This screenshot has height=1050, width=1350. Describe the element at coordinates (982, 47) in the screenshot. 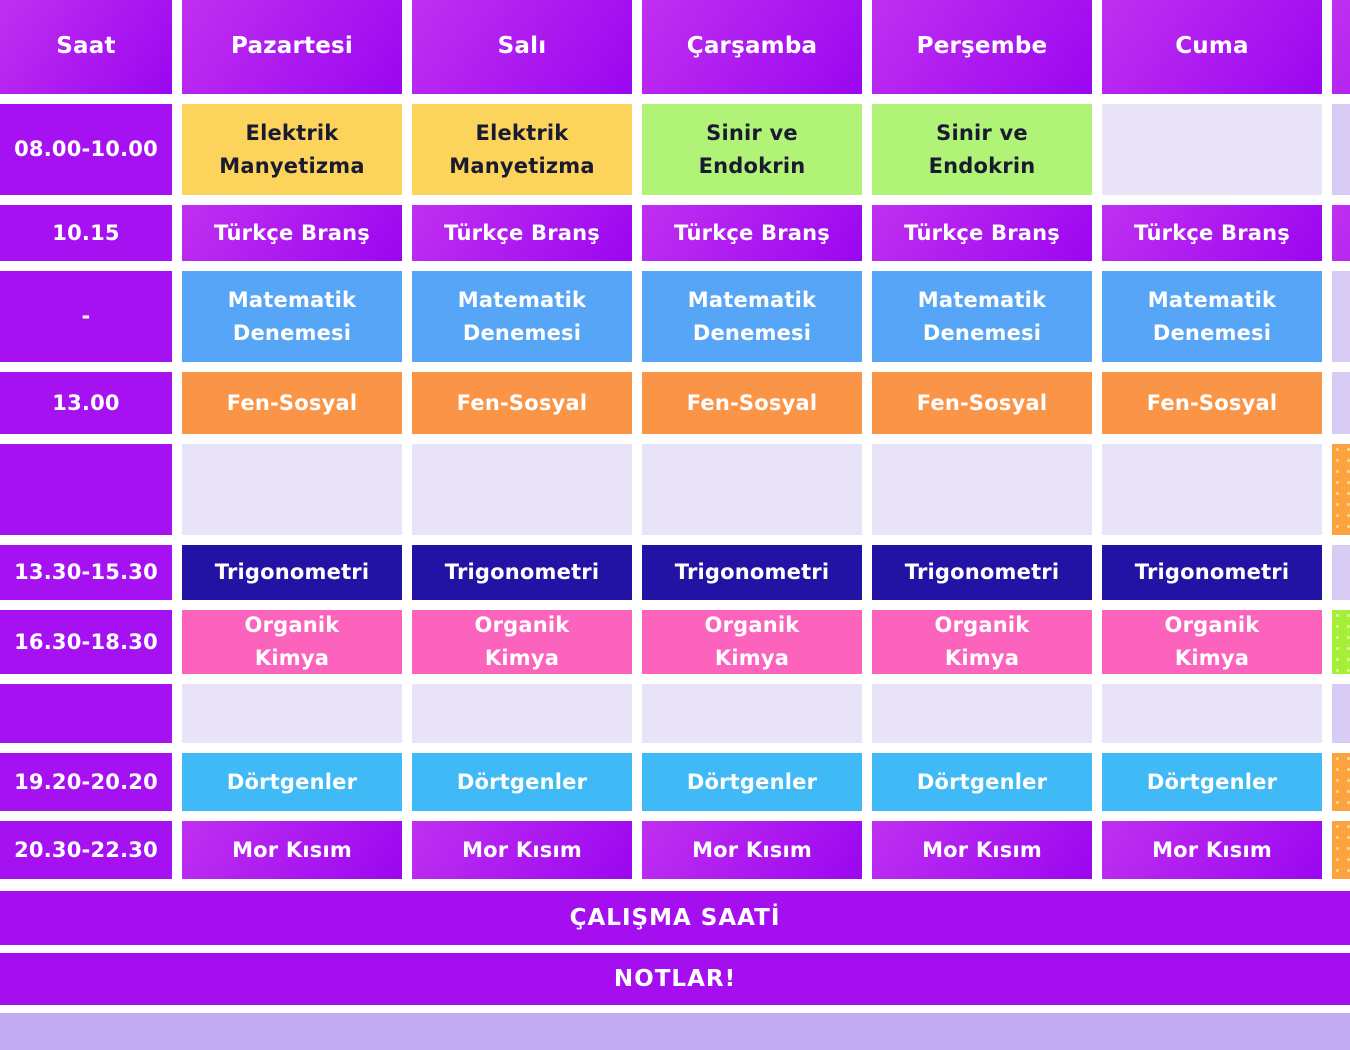

I see `day-header-perşembe: Perşembe` at that location.